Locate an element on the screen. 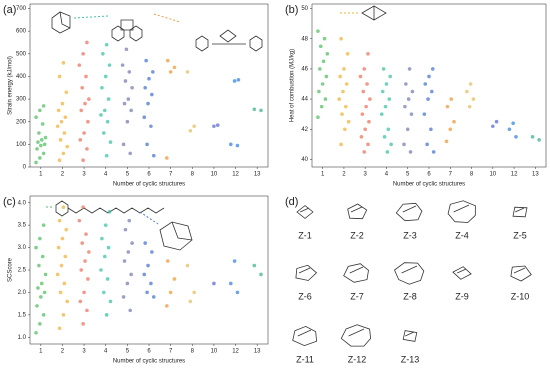 This screenshot has height=373, width=550. x-axis-title: Number of cyclic structures is located at coordinates (429, 185).